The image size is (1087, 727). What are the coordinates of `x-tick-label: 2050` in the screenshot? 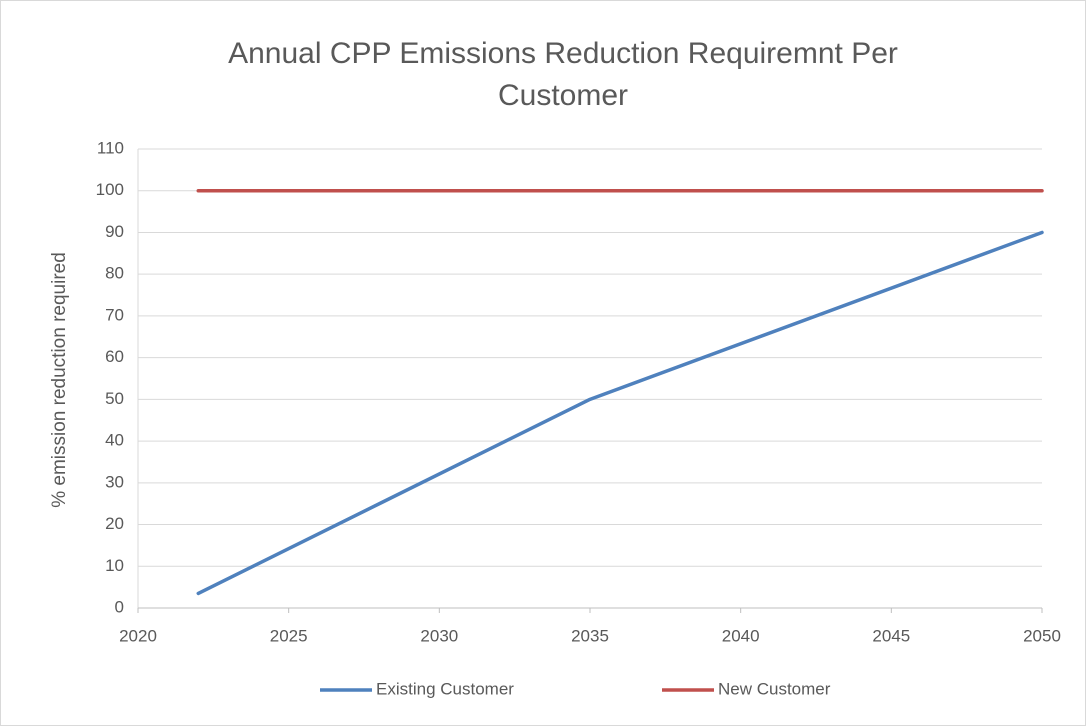 It's located at (1042, 635).